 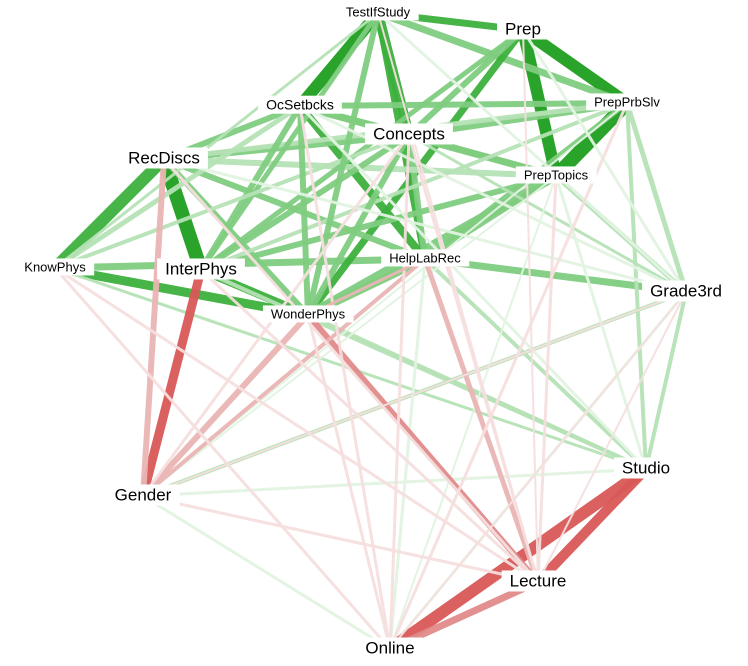 I want to click on node-label: Gender, so click(x=143, y=494).